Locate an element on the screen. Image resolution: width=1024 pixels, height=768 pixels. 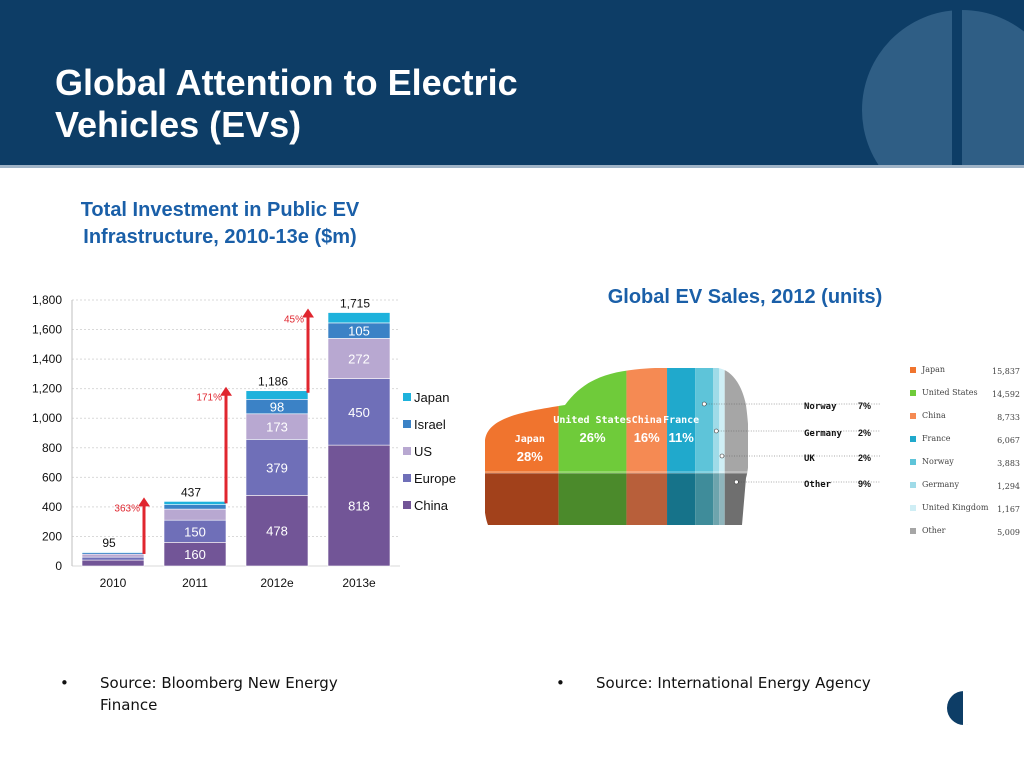
car-segment-pct: 26% is located at coordinates (593, 437).